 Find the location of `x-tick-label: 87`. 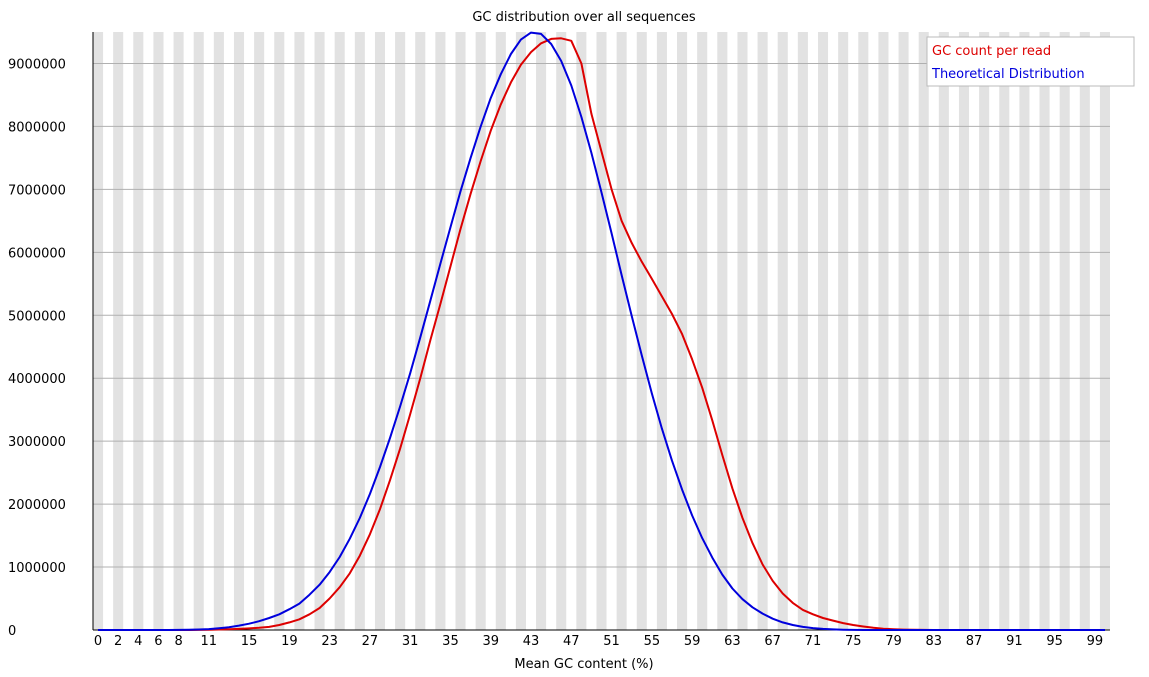

x-tick-label: 87 is located at coordinates (974, 641).